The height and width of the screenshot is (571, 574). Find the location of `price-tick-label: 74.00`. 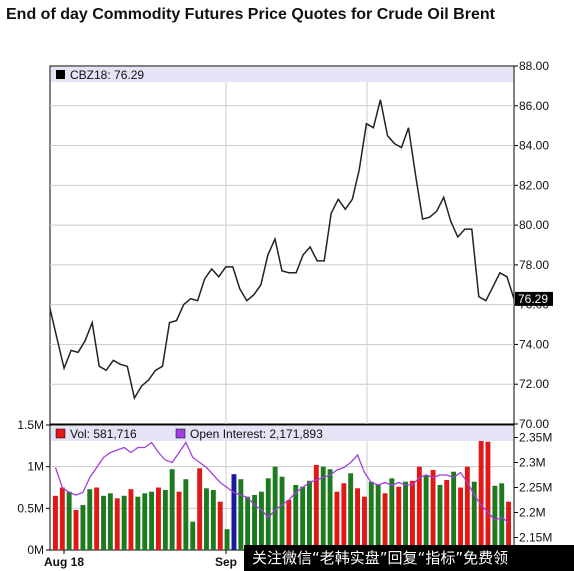

price-tick-label: 74.00 is located at coordinates (534, 344).